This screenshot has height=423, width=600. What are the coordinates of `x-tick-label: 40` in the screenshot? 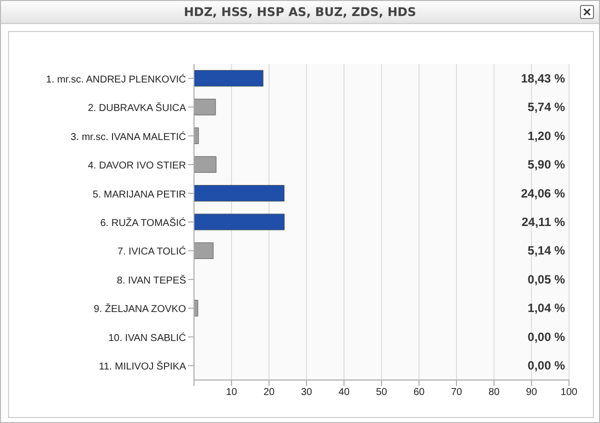 It's located at (344, 392).